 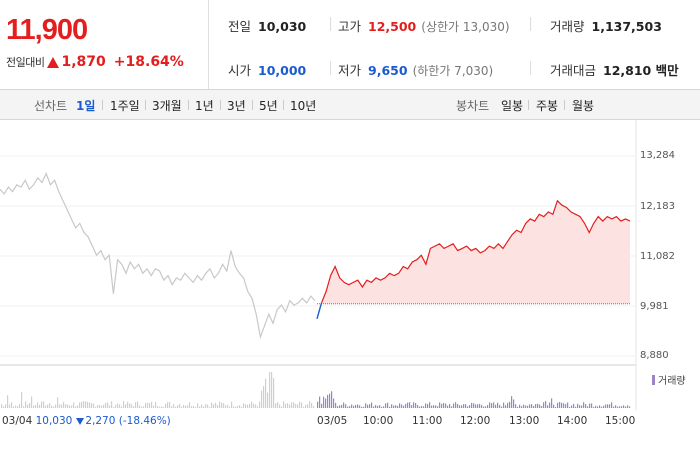 What do you see at coordinates (547, 106) in the screenshot?
I see `tab-weekly: 주봉` at bounding box center [547, 106].